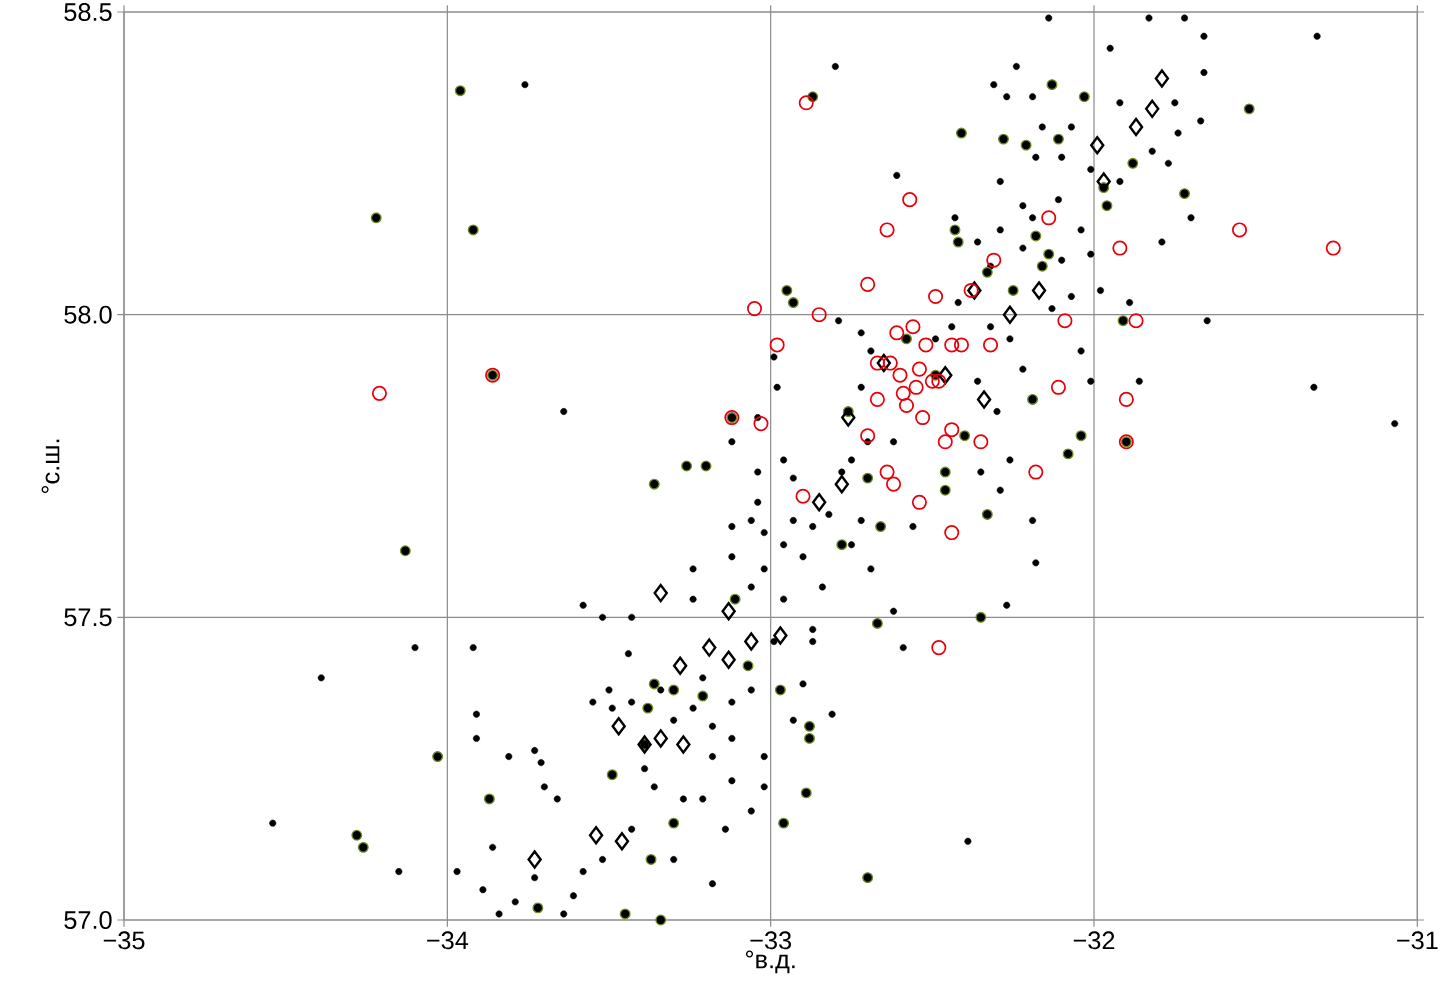  What do you see at coordinates (448, 940) in the screenshot?
I see `x-tick-label: −34` at bounding box center [448, 940].